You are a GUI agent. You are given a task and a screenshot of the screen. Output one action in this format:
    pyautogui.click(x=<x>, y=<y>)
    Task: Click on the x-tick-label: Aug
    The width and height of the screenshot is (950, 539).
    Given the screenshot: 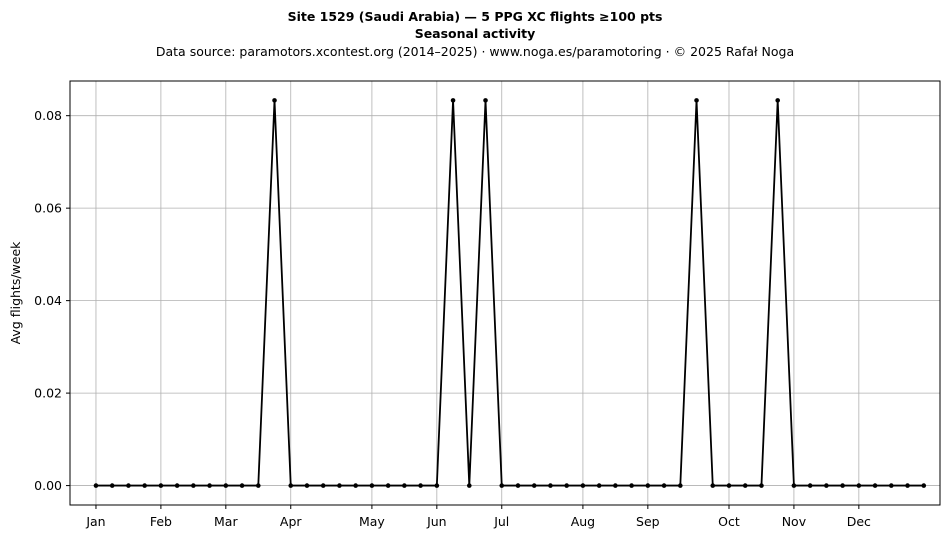 What is the action you would take?
    pyautogui.click(x=583, y=521)
    